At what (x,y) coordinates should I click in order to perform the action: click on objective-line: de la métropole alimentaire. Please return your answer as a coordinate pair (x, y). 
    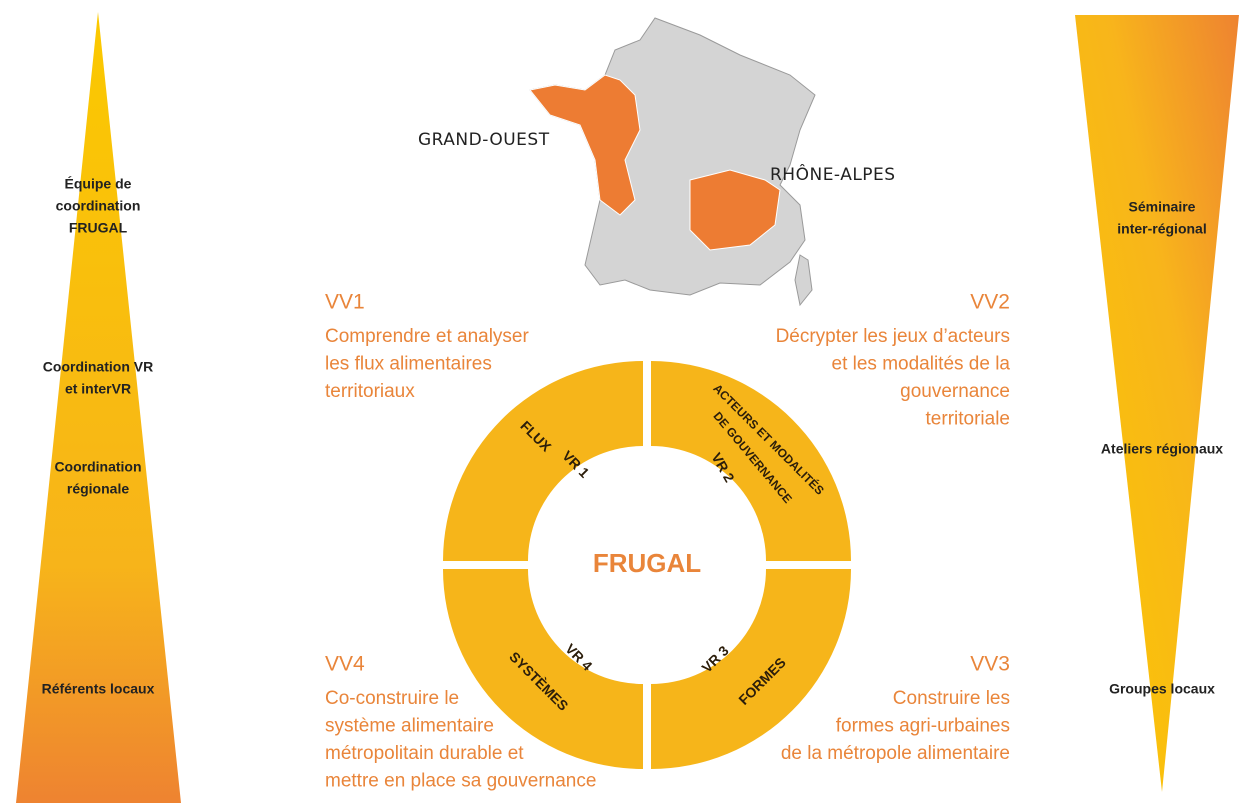
    Looking at the image, I should click on (895, 753).